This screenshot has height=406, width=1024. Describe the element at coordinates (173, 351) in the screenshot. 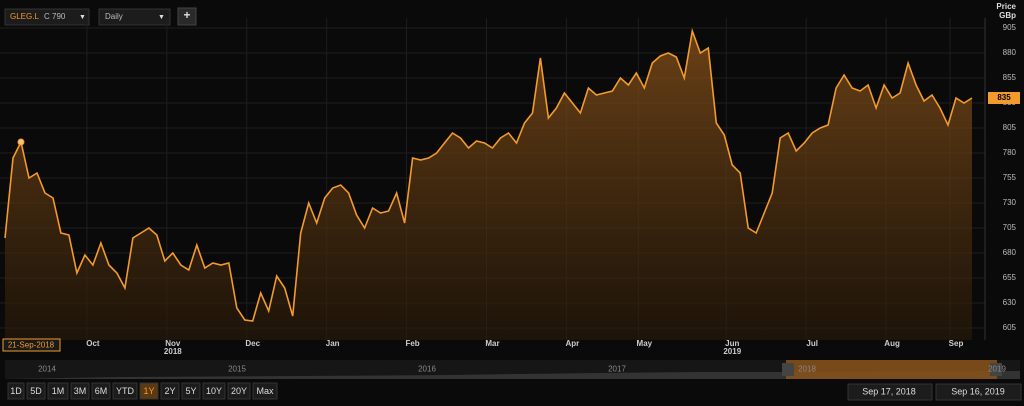

I see `x-year-label: 2018` at that location.